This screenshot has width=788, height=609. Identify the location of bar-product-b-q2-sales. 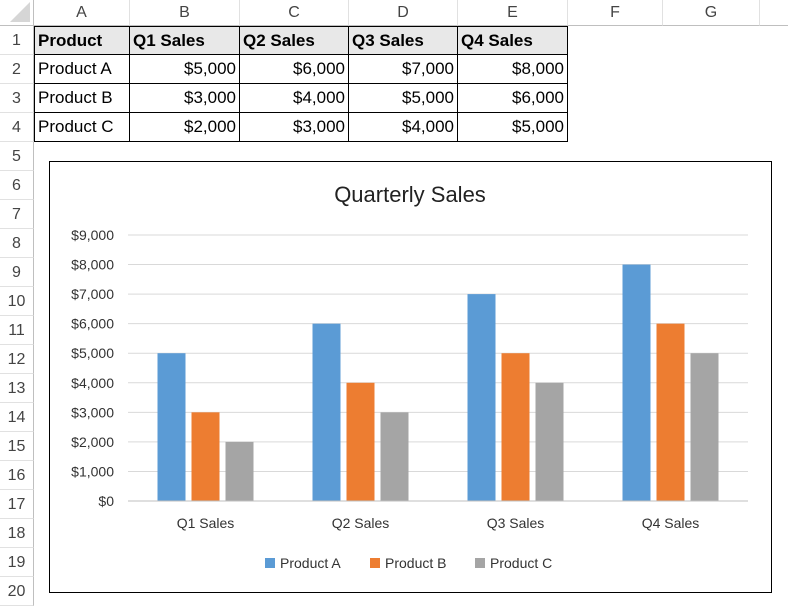
(360, 441).